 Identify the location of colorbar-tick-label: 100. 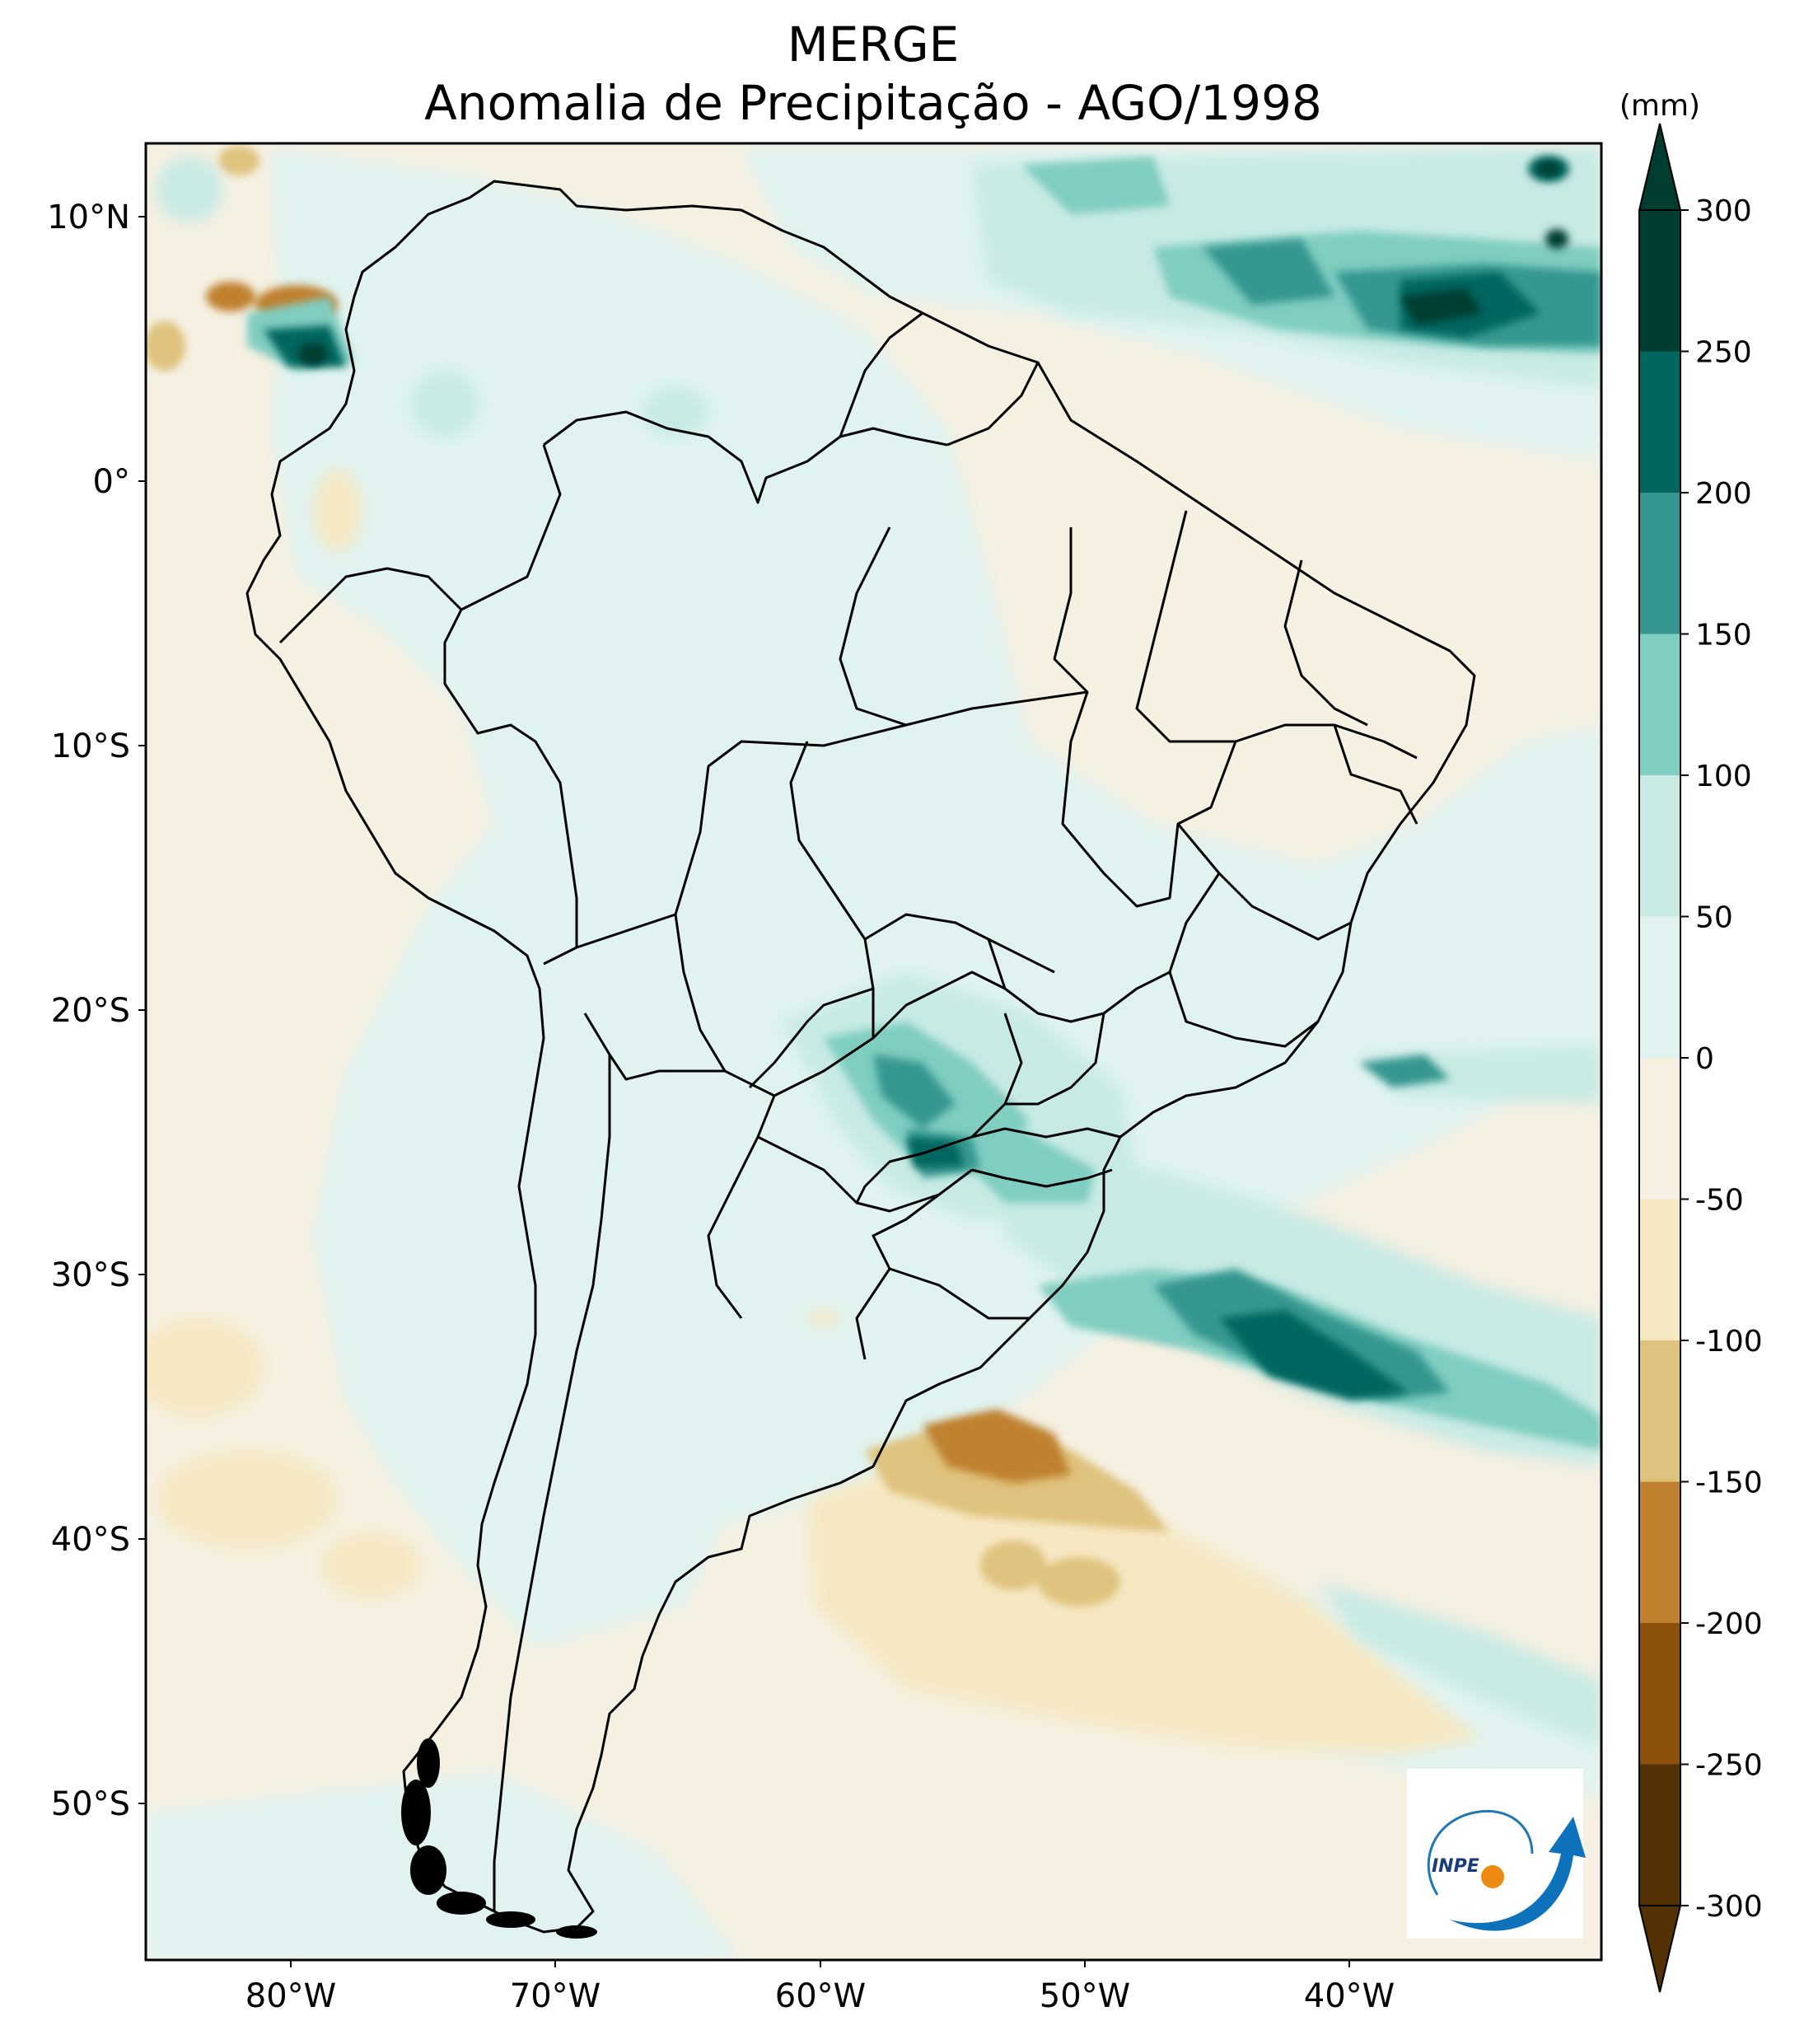
(1723, 776).